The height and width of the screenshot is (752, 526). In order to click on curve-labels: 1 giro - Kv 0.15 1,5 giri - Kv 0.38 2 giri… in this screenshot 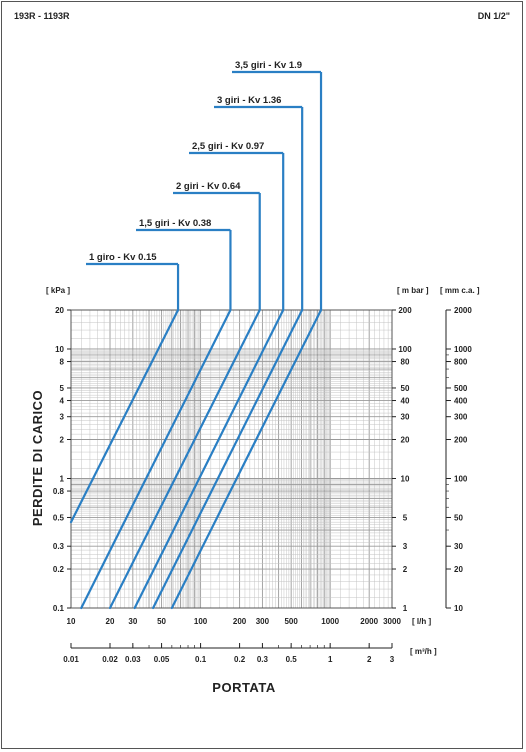, I will do `click(195, 161)`.